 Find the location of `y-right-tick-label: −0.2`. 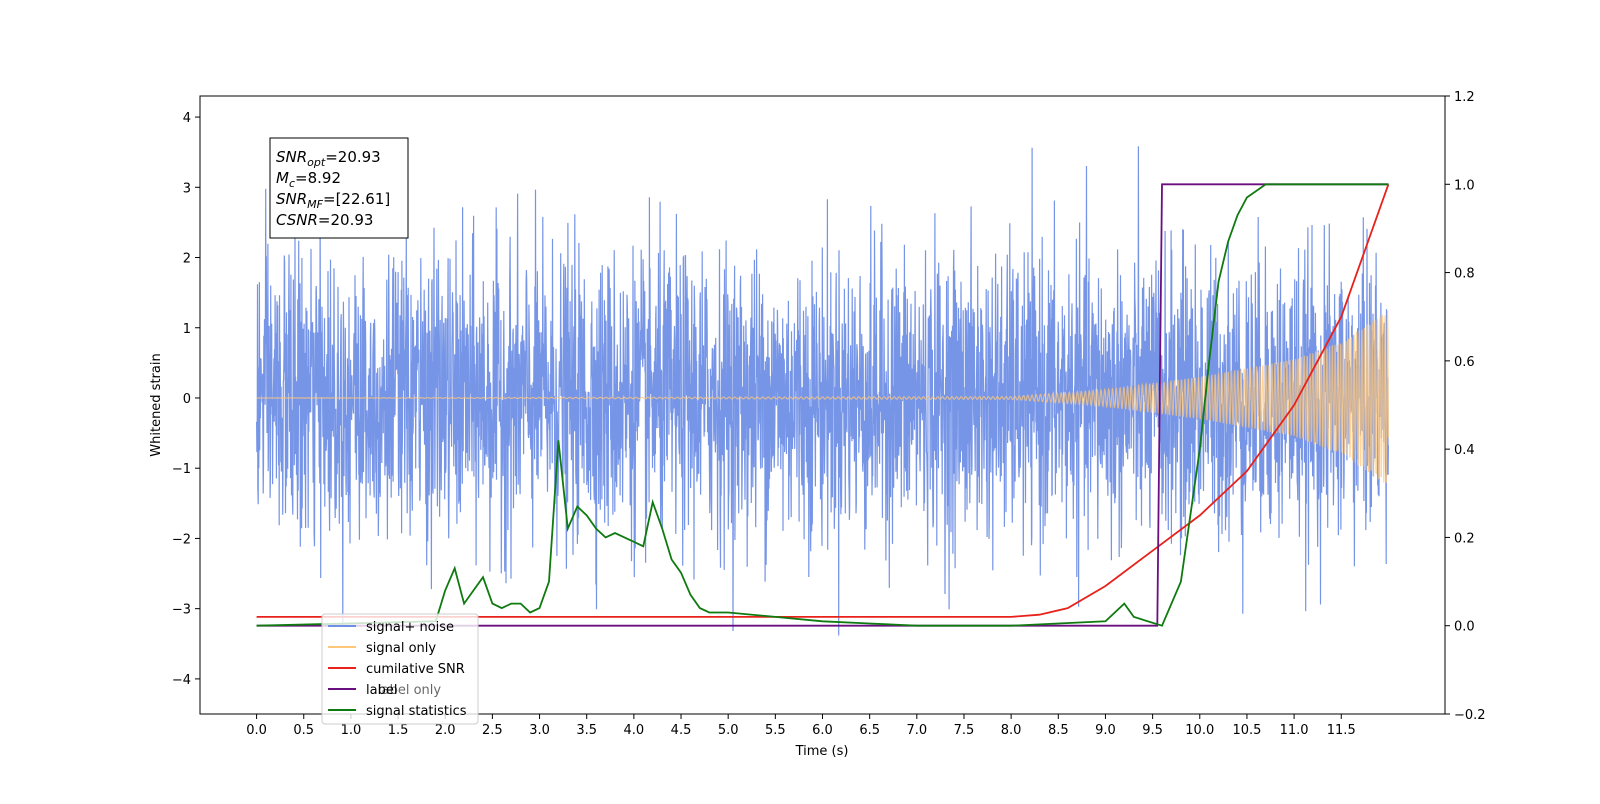

y-right-tick-label: −0.2 is located at coordinates (1470, 715).